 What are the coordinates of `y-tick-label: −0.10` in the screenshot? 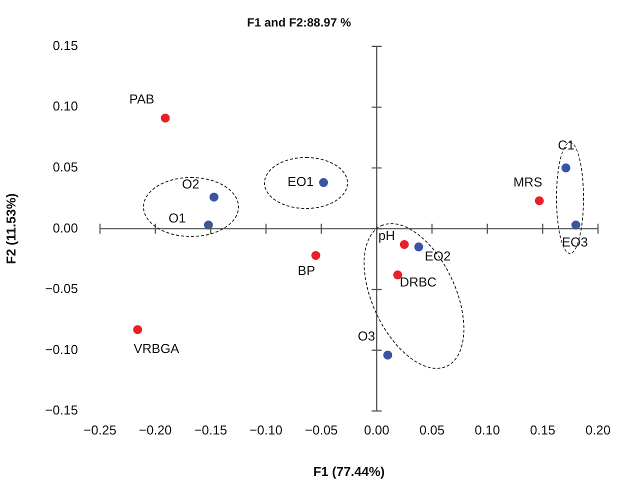 It's located at (61, 349).